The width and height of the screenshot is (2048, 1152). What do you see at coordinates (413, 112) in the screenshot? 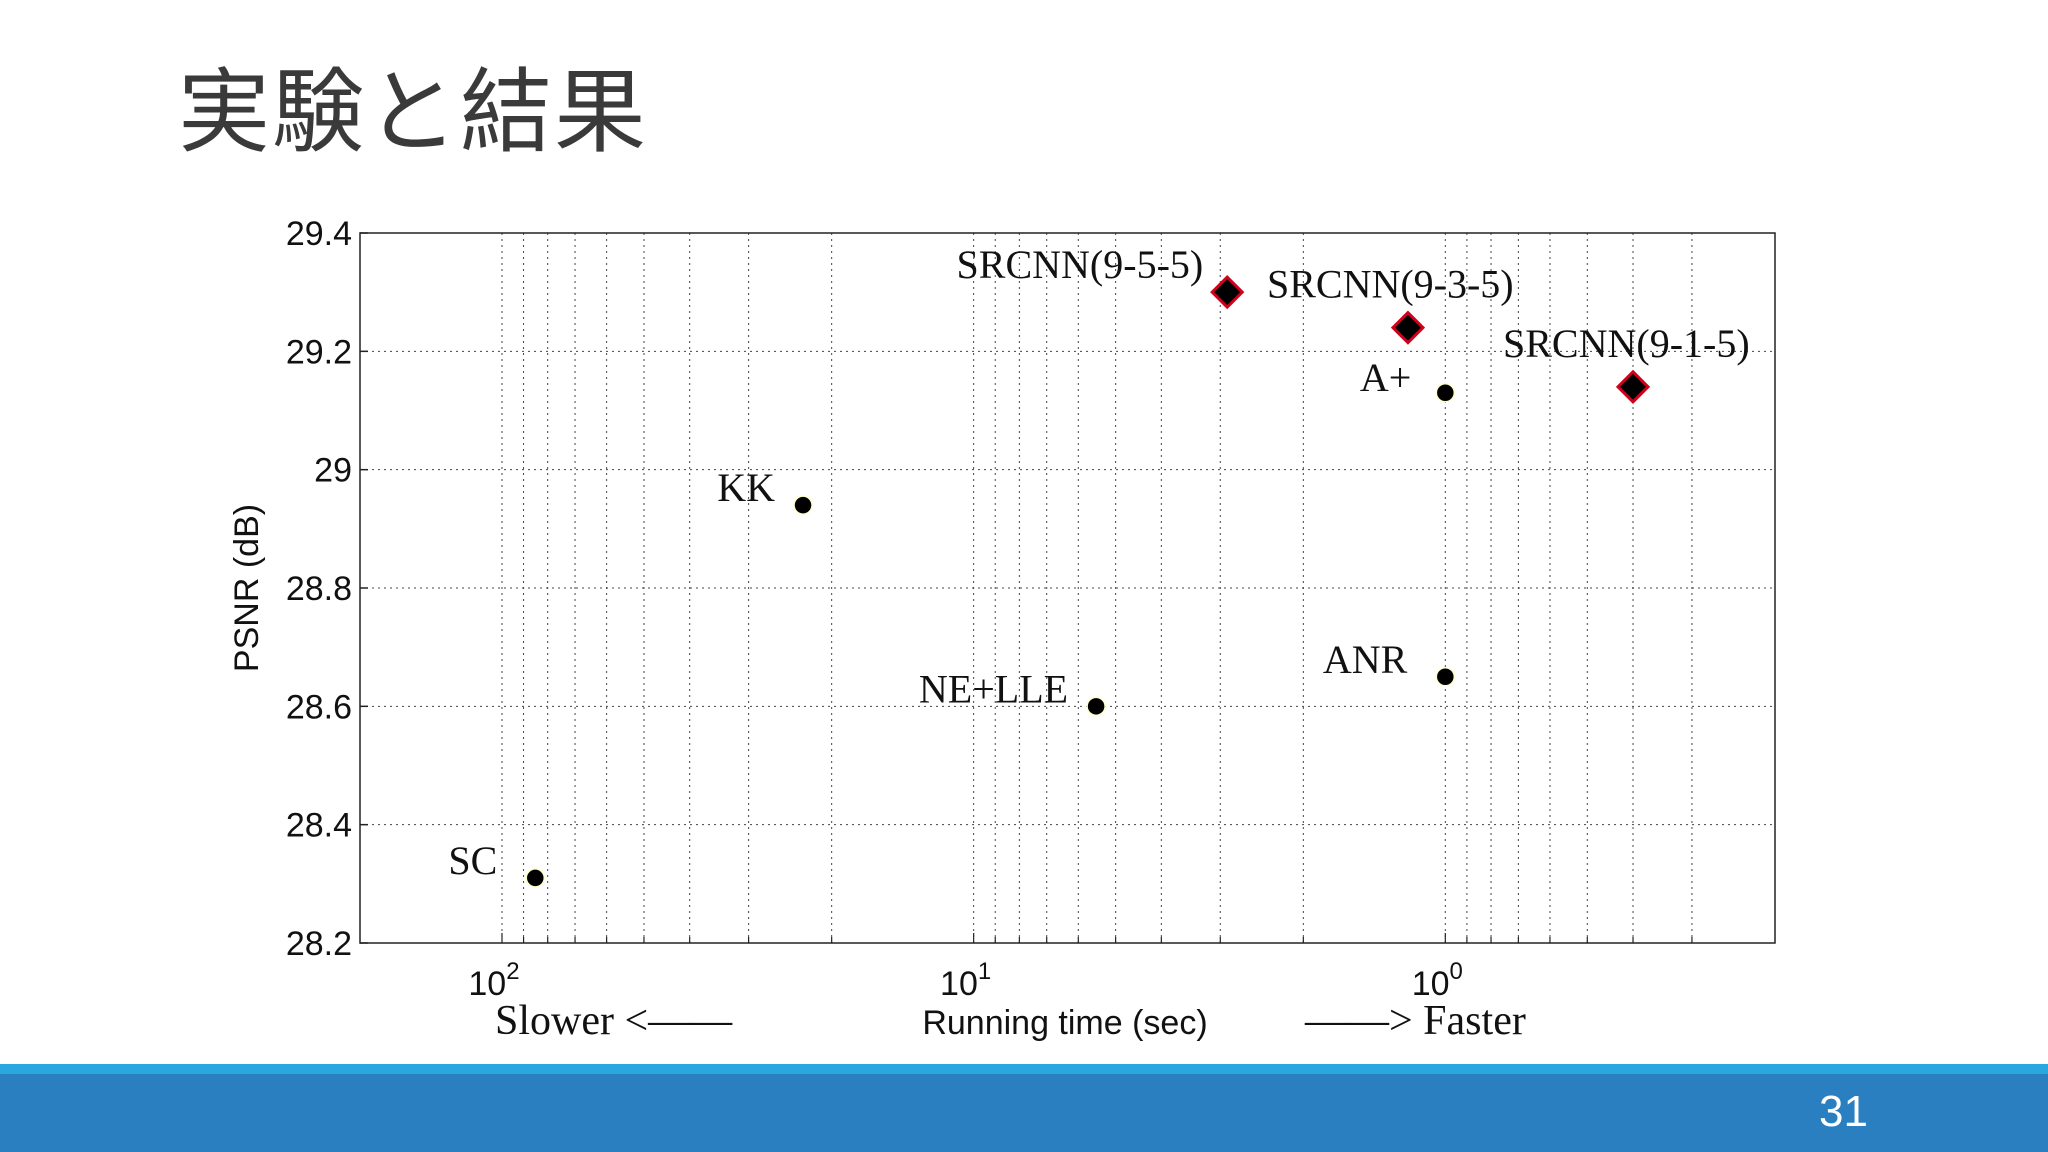
I see `slide-title: 実験と結果` at bounding box center [413, 112].